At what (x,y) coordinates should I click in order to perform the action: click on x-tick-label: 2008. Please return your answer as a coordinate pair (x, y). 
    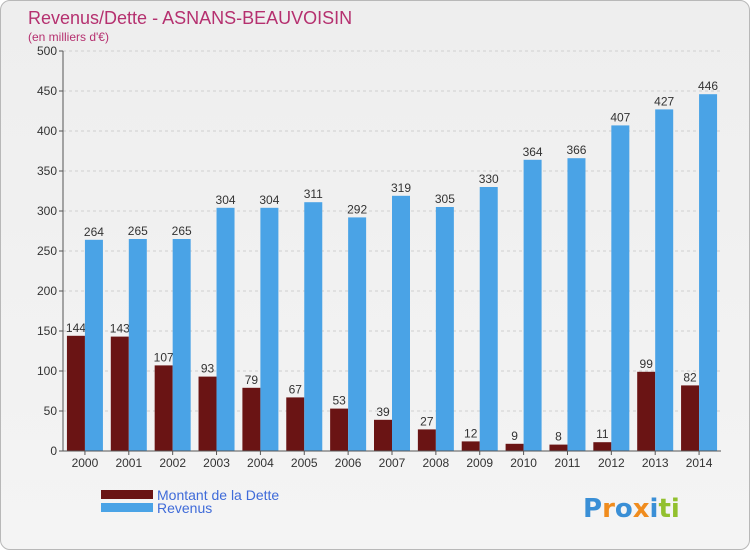
    Looking at the image, I should click on (436, 463).